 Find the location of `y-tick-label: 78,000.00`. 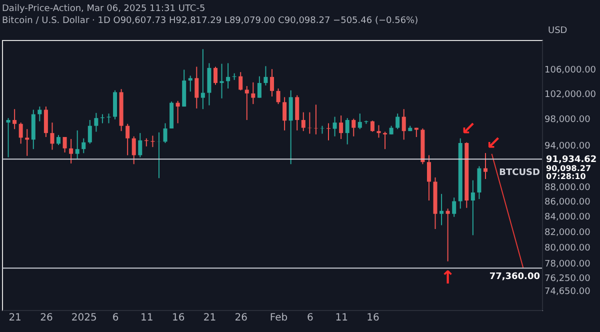

y-tick-label: 78,000.00 is located at coordinates (567, 264).